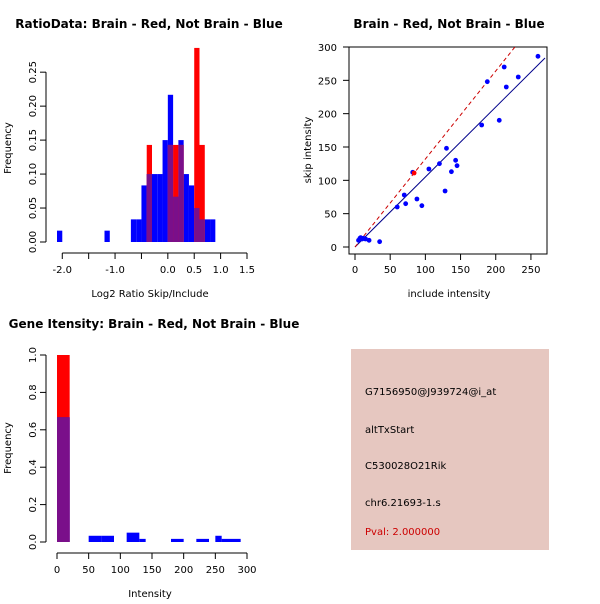 The height and width of the screenshot is (604, 600). I want to click on chart3-x-tick-label: 150, so click(151, 570).